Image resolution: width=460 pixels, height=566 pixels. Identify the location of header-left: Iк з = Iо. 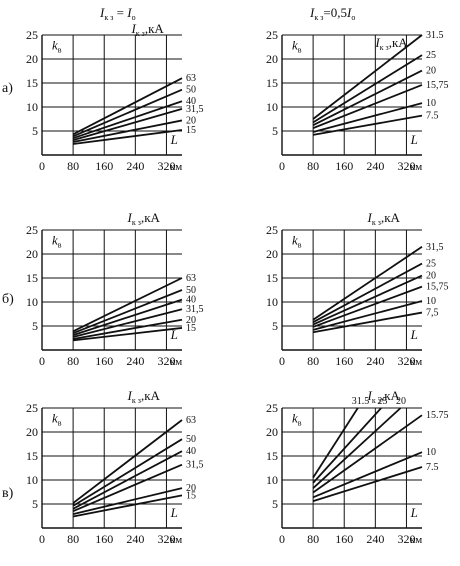
(117, 13).